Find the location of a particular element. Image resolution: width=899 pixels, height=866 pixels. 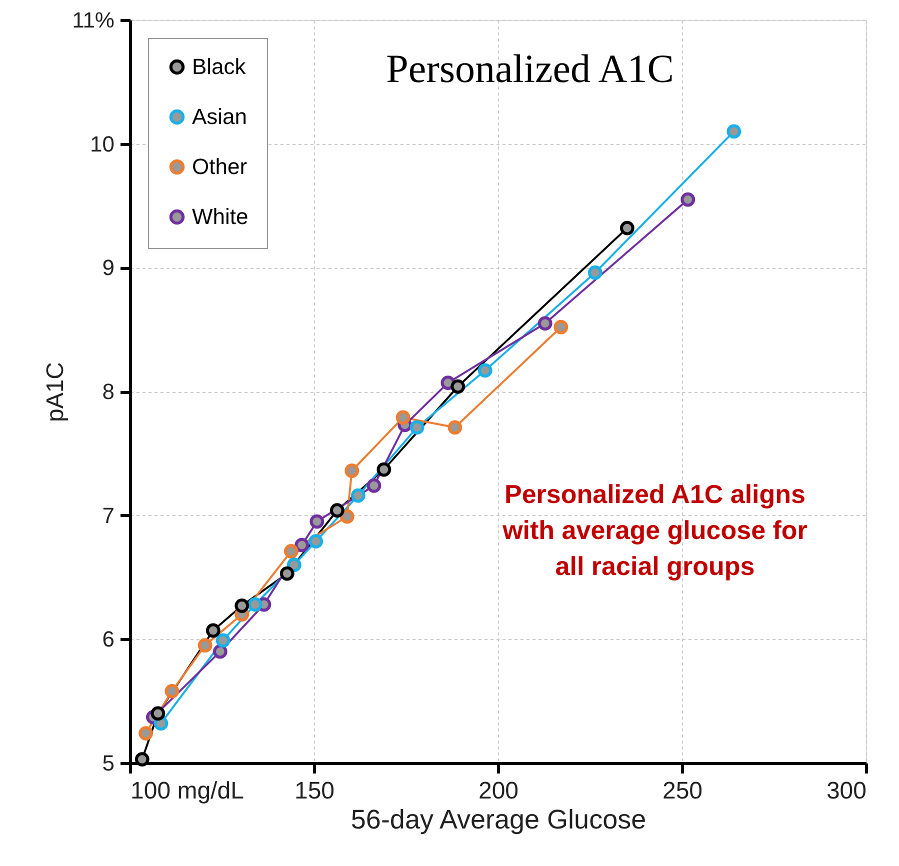

annotation: Personalized A1C aligns with average glucose for all racial groups is located at coordinates (655, 530).